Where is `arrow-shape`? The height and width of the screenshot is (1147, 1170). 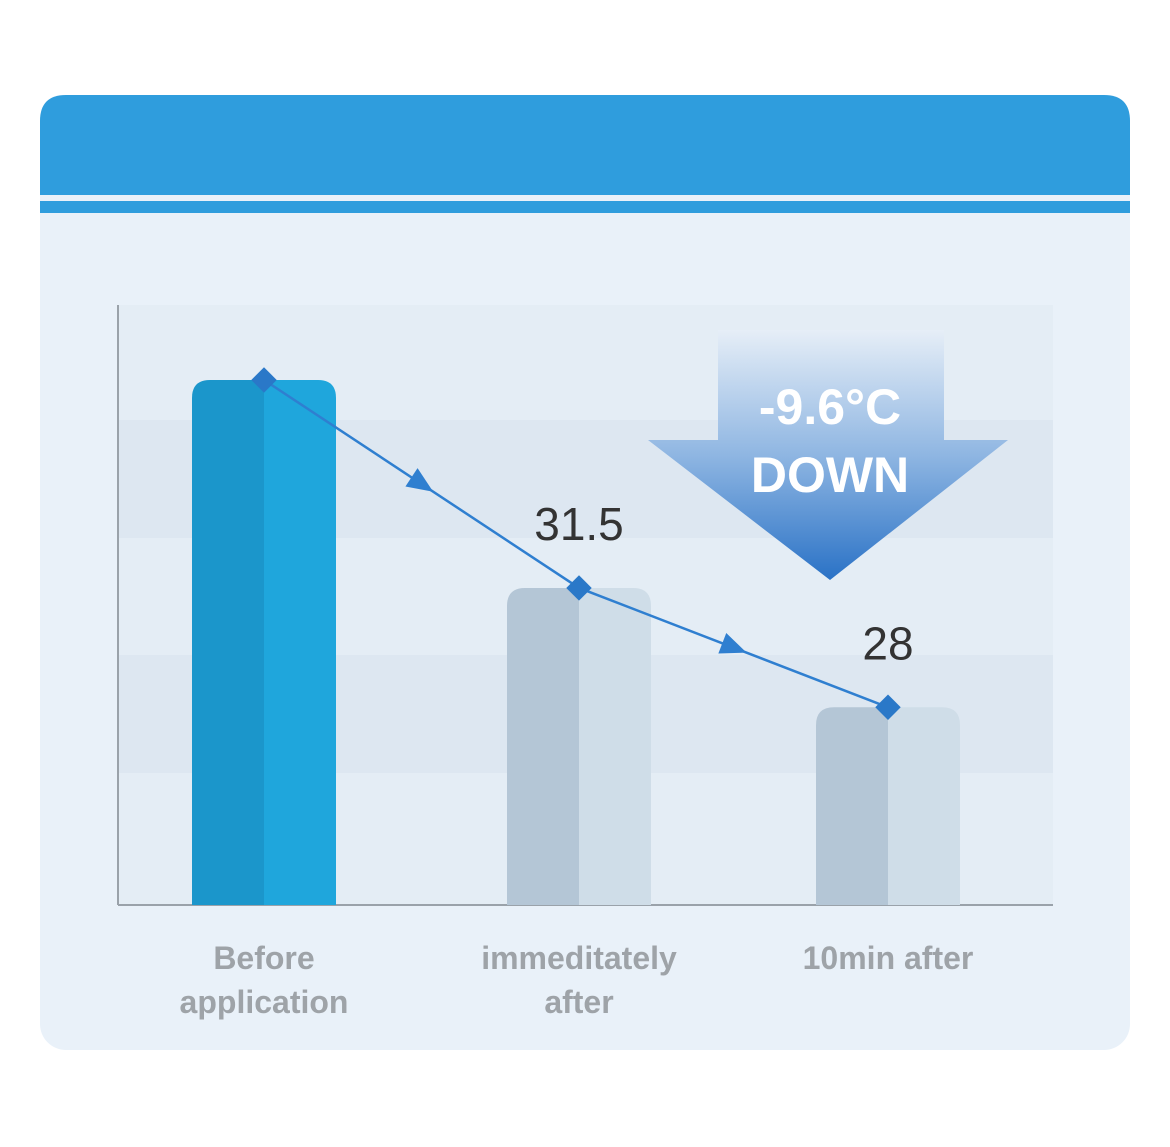
arrow-shape is located at coordinates (828, 455).